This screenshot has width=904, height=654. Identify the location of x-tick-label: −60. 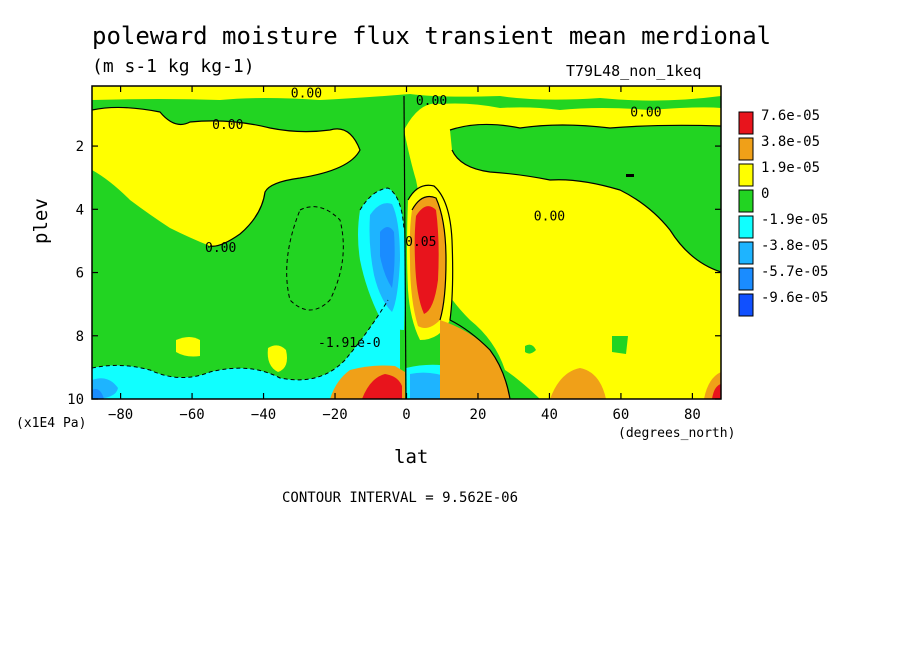
(191, 415).